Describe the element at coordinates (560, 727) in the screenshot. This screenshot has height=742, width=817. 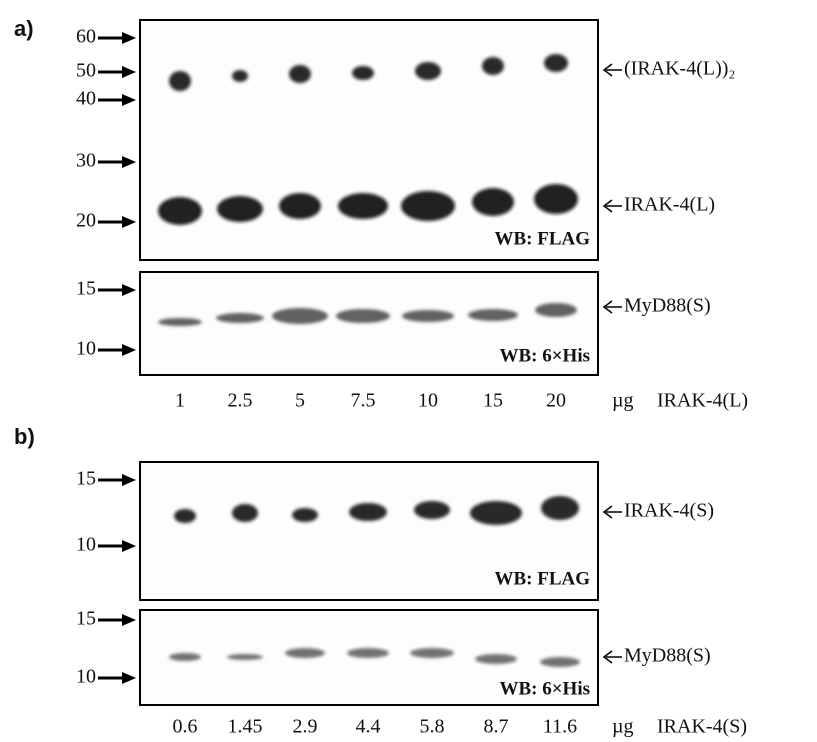
I see `lane-label: 11.6` at that location.